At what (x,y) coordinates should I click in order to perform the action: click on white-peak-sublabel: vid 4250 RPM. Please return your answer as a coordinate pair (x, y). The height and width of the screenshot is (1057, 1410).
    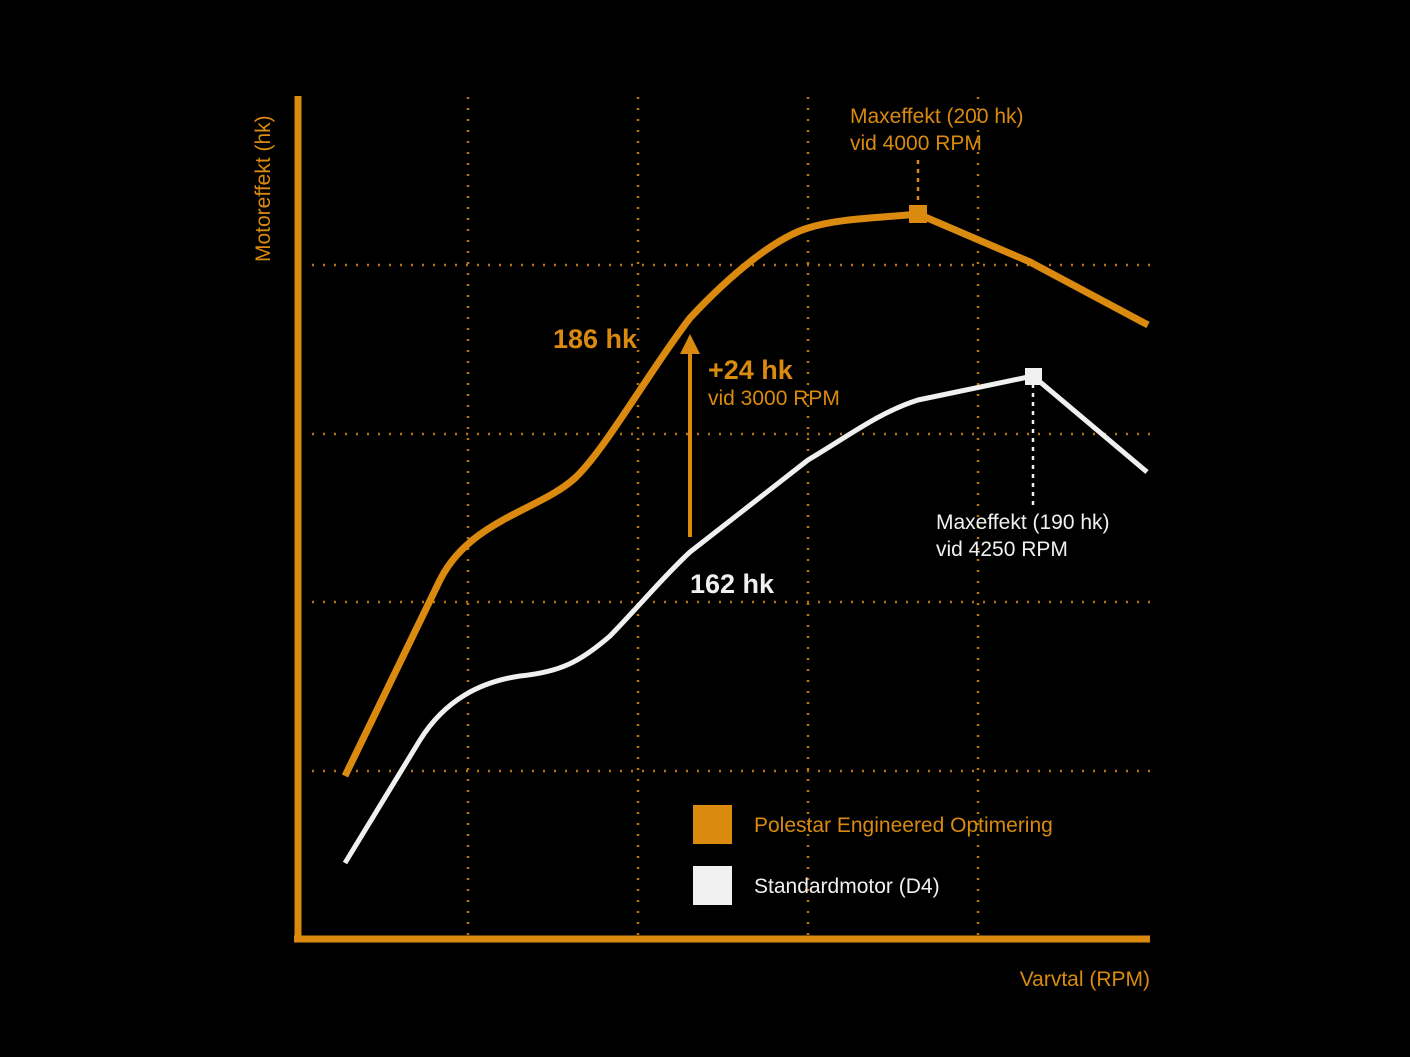
    Looking at the image, I should click on (1002, 549).